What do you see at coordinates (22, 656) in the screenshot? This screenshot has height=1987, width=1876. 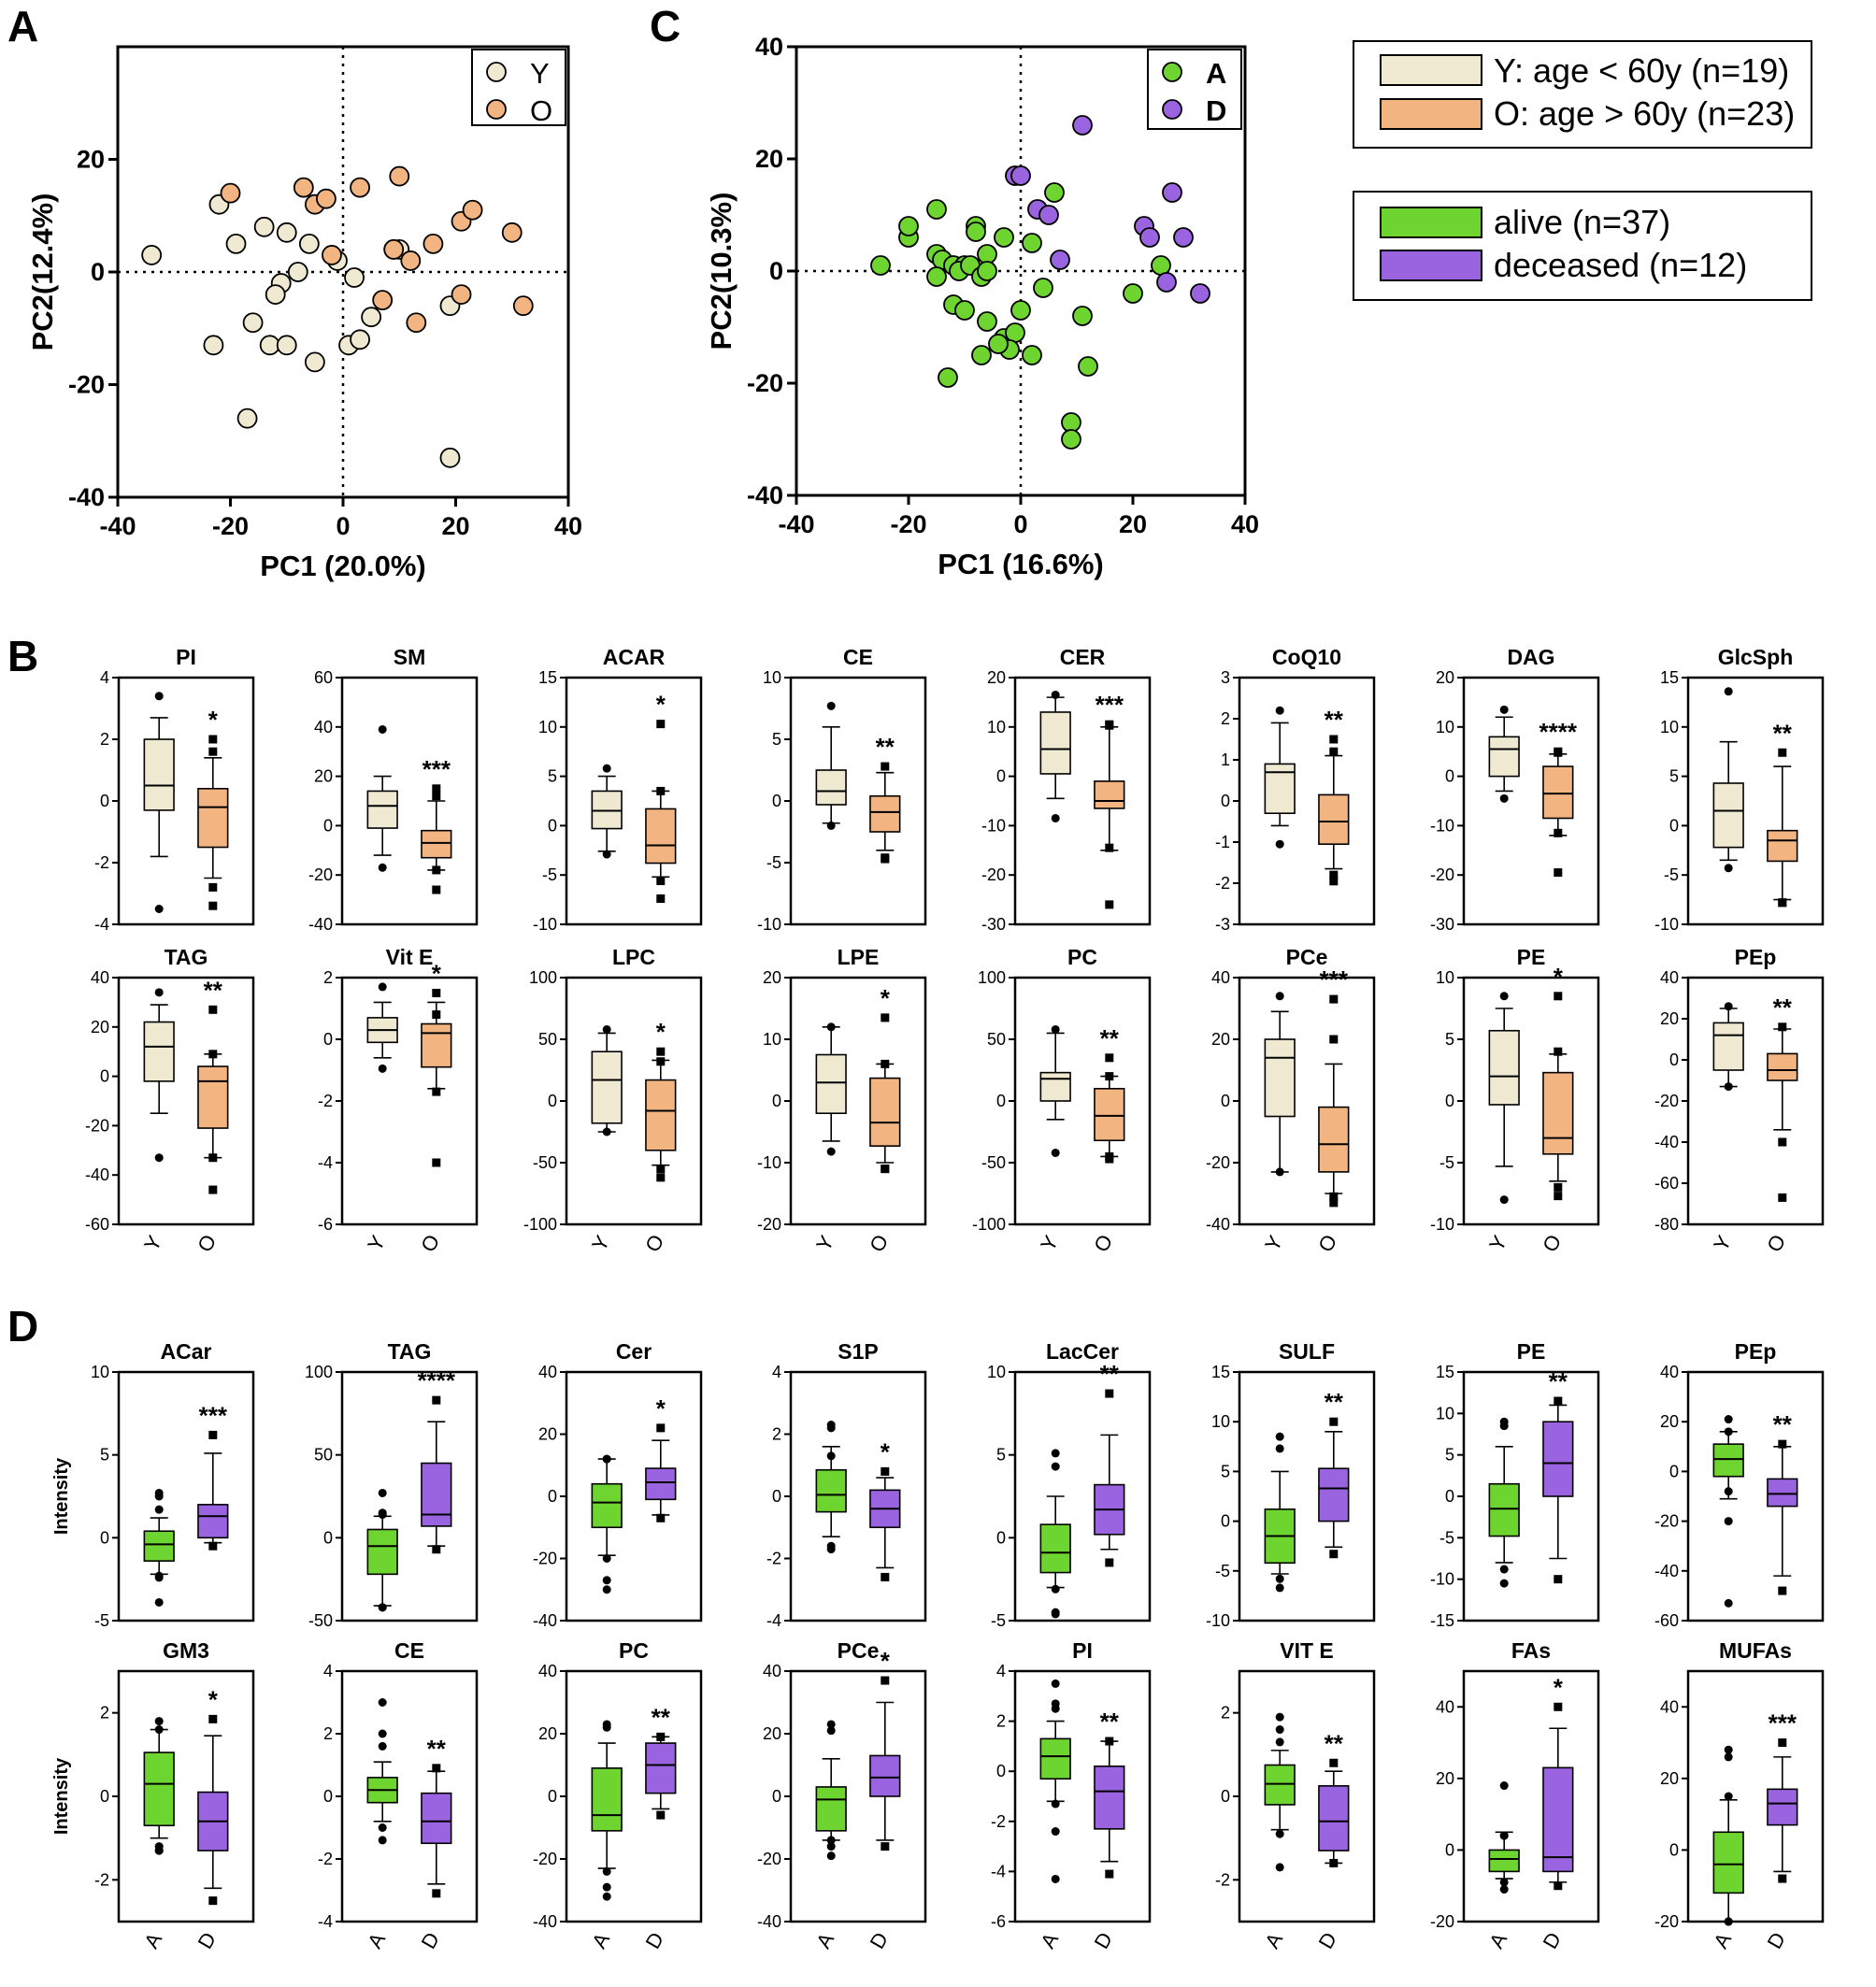 I see `panel-label-b: B` at bounding box center [22, 656].